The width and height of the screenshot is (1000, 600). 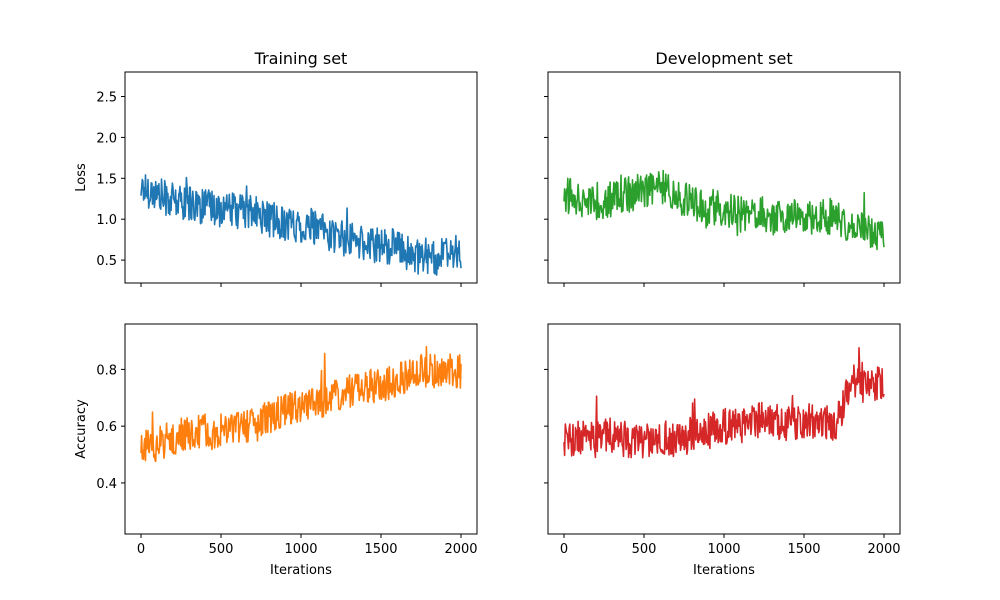 I want to click on y-tick-label: 0.4, so click(x=106, y=484).